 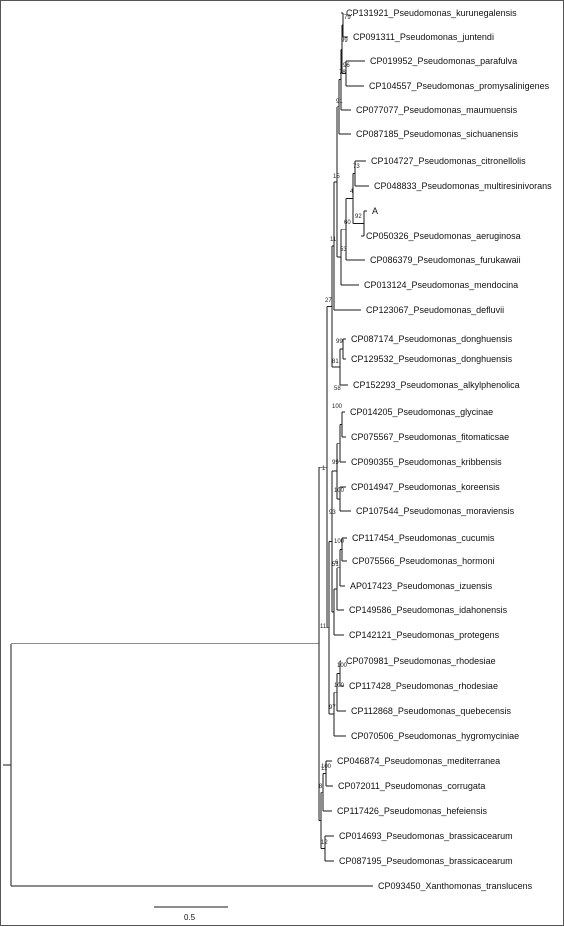 What do you see at coordinates (435, 736) in the screenshot?
I see `leaf-label: CP070506_Pseudomonas_hygromyciniae` at bounding box center [435, 736].